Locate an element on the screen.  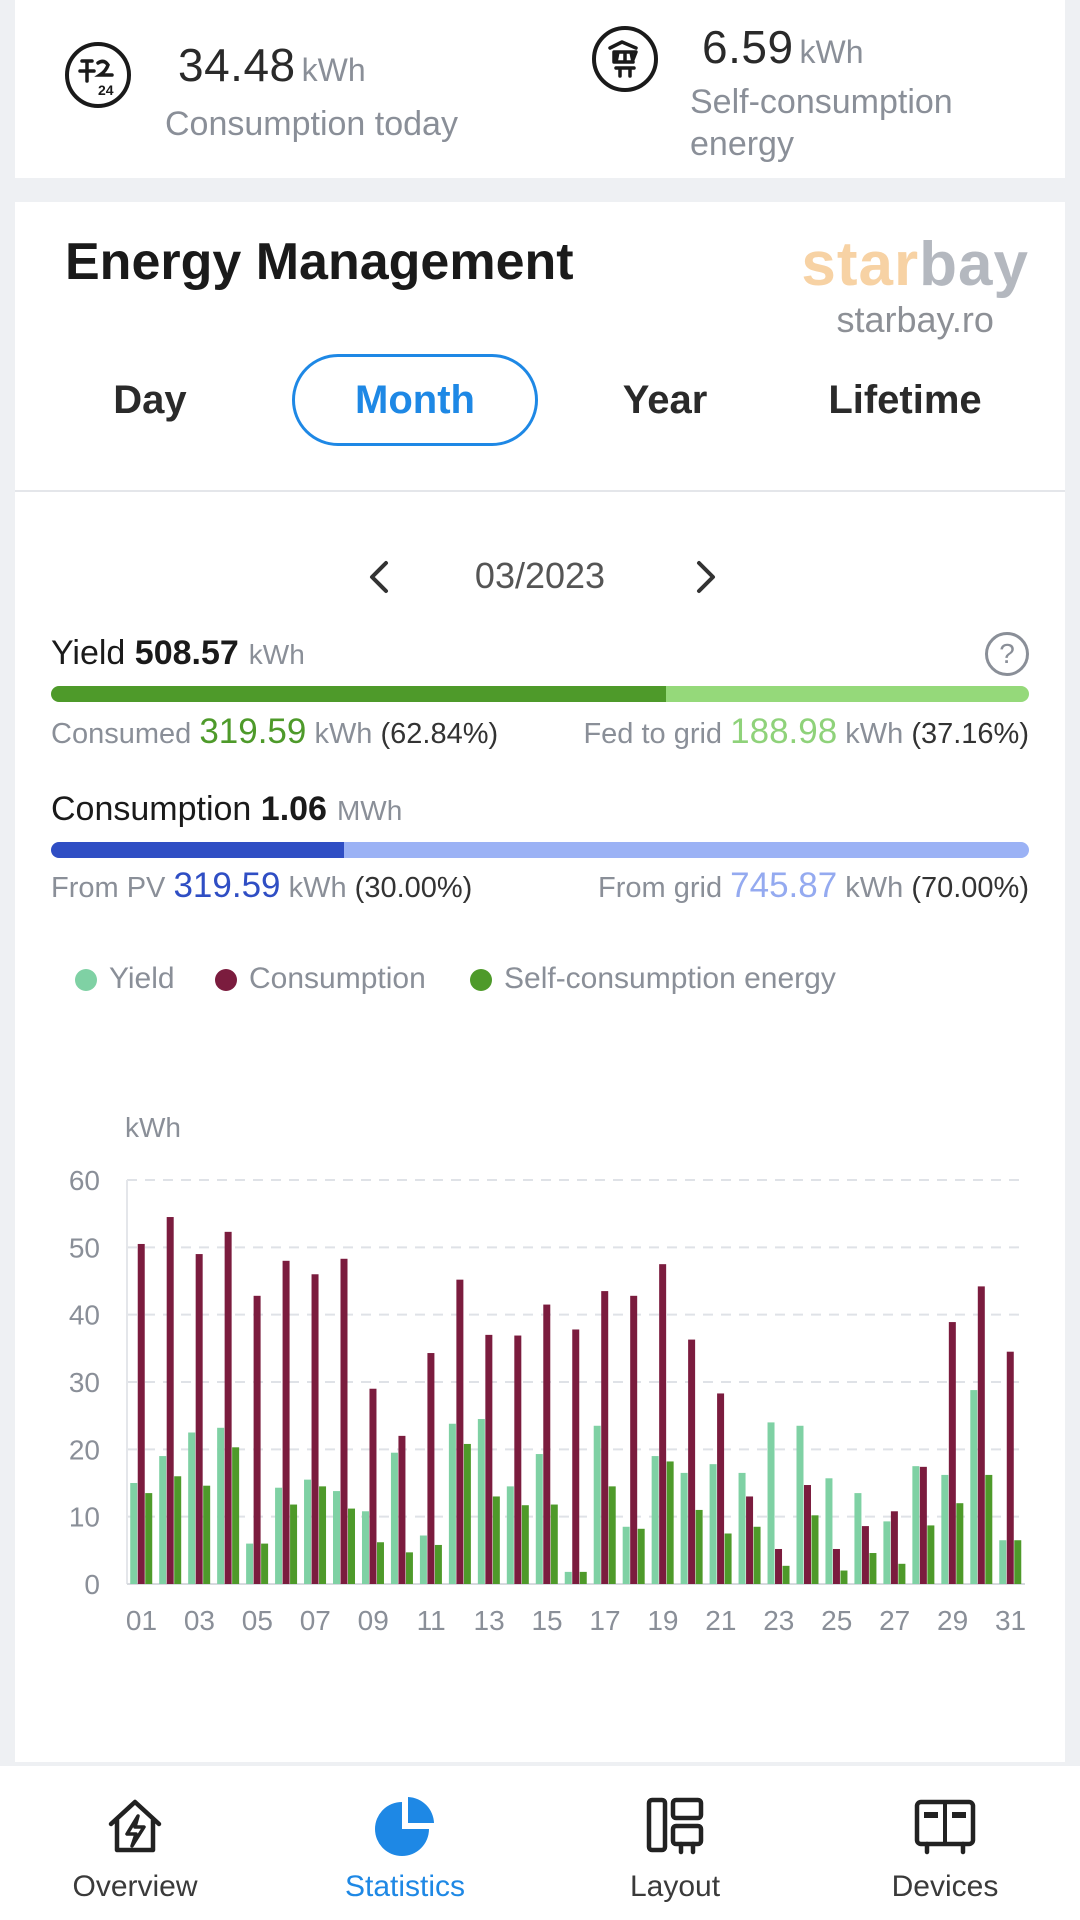
self-consumption-icon is located at coordinates (625, 59).